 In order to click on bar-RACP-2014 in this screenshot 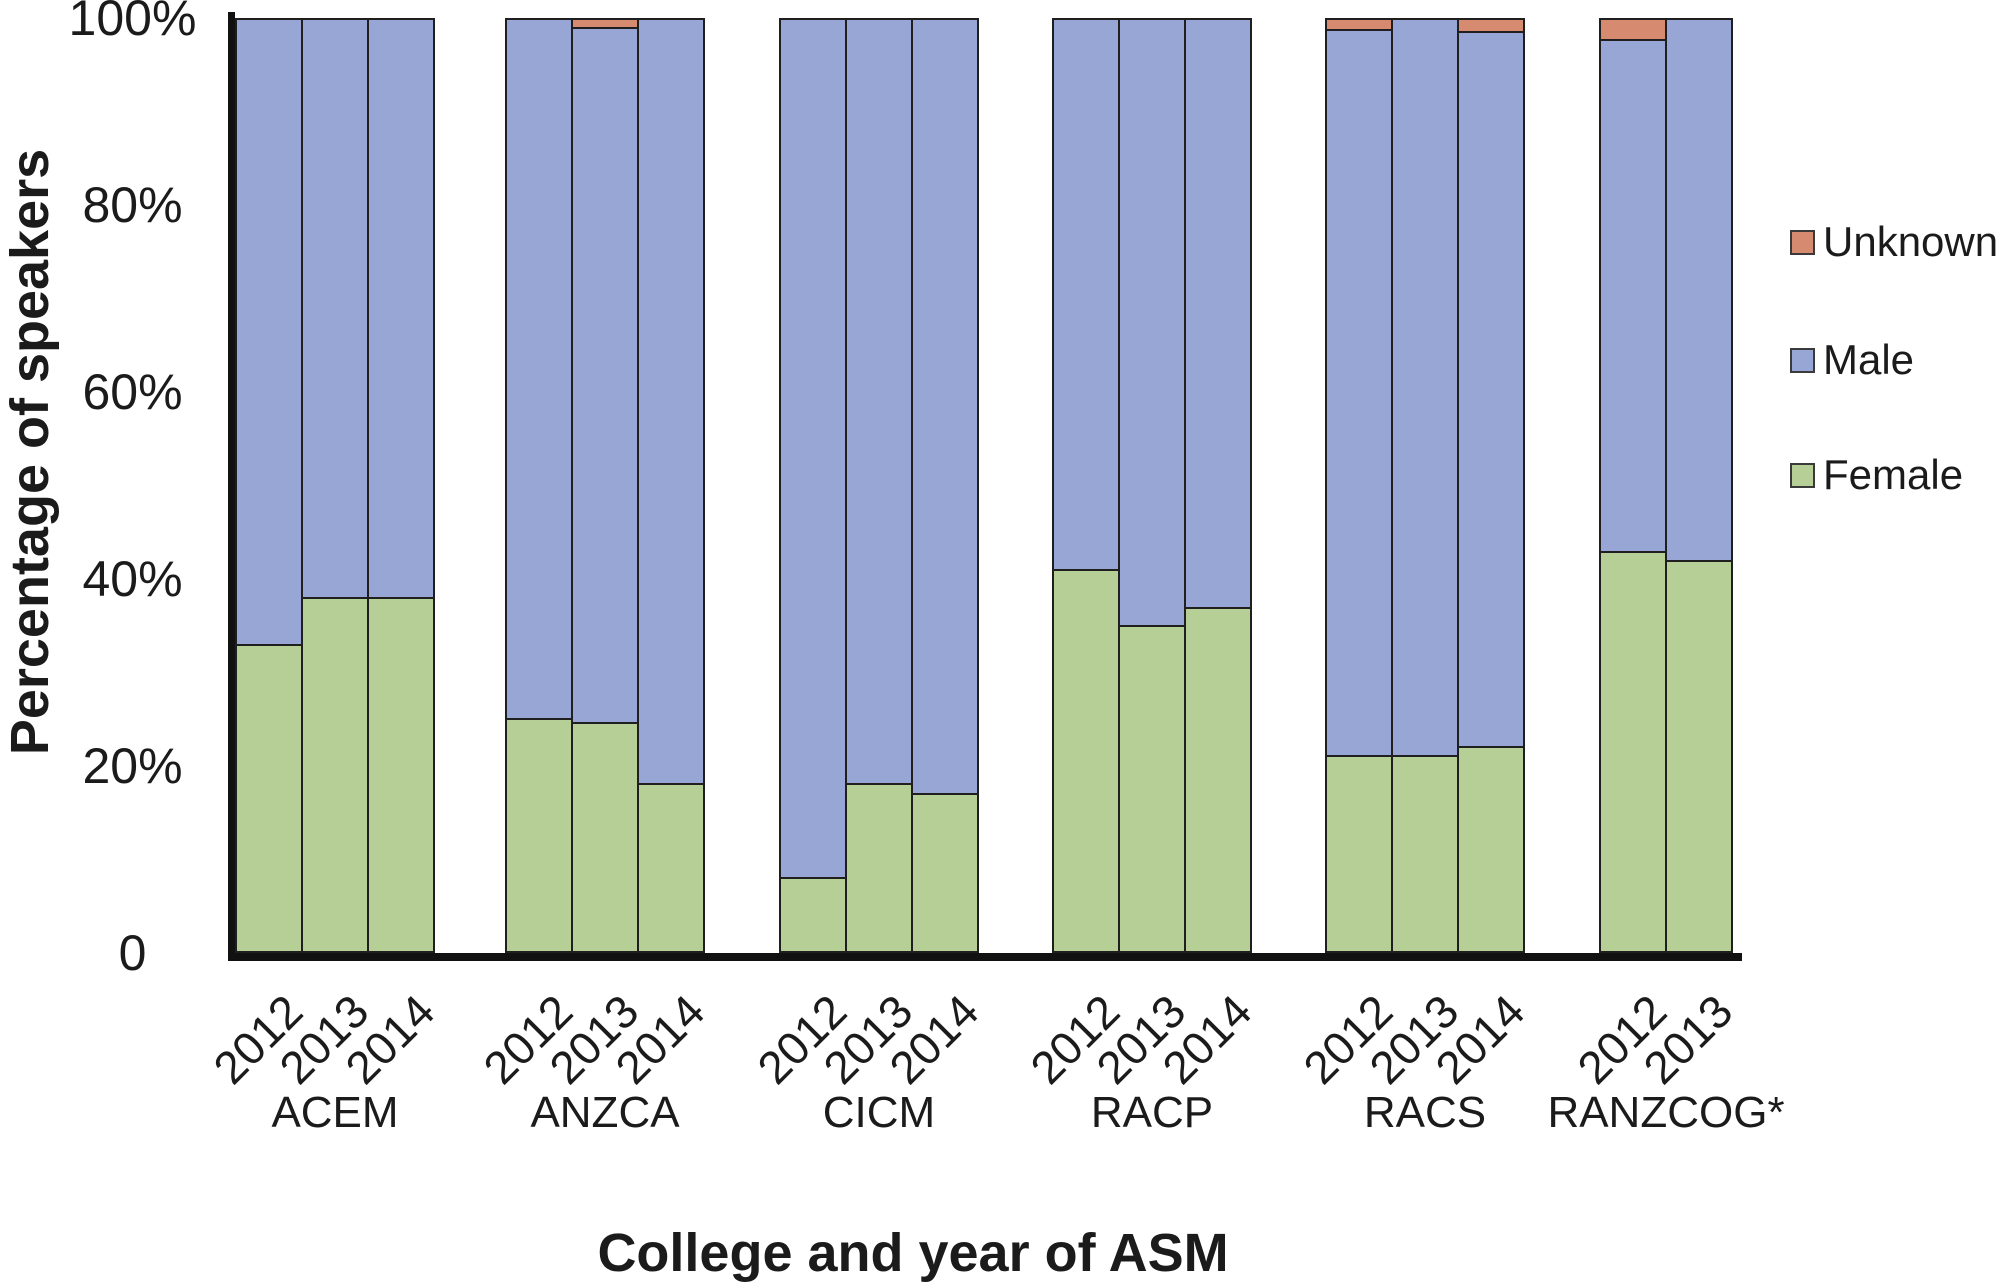, I will do `click(1218, 485)`.